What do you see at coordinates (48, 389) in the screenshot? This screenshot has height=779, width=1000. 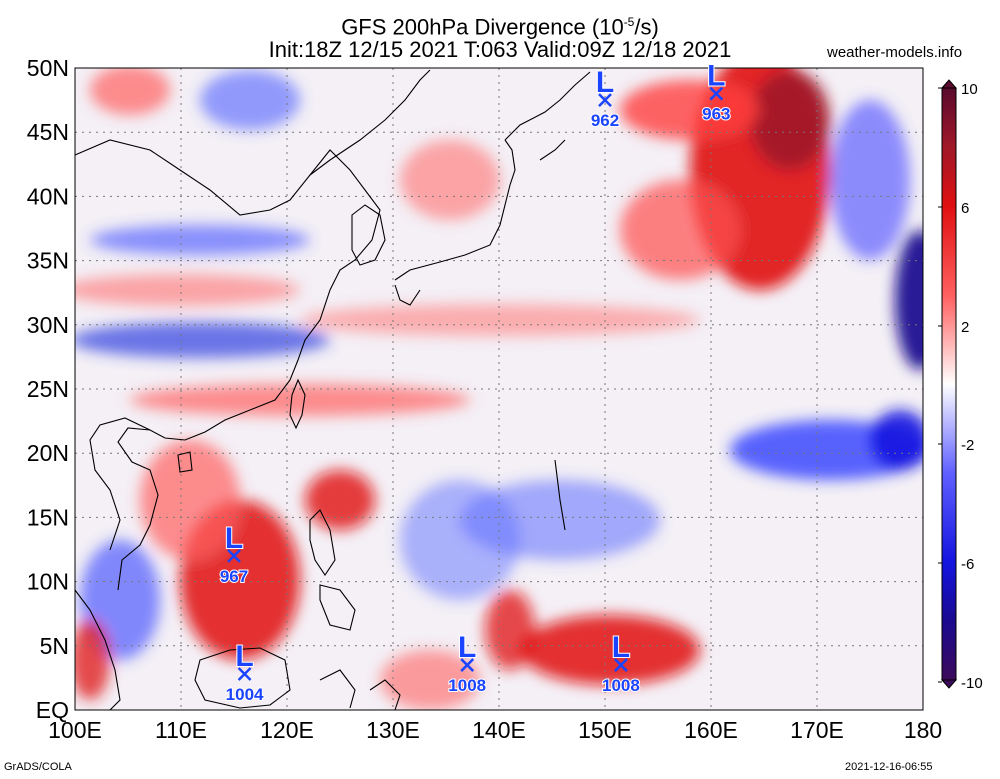 I see `lat-label: 25N` at bounding box center [48, 389].